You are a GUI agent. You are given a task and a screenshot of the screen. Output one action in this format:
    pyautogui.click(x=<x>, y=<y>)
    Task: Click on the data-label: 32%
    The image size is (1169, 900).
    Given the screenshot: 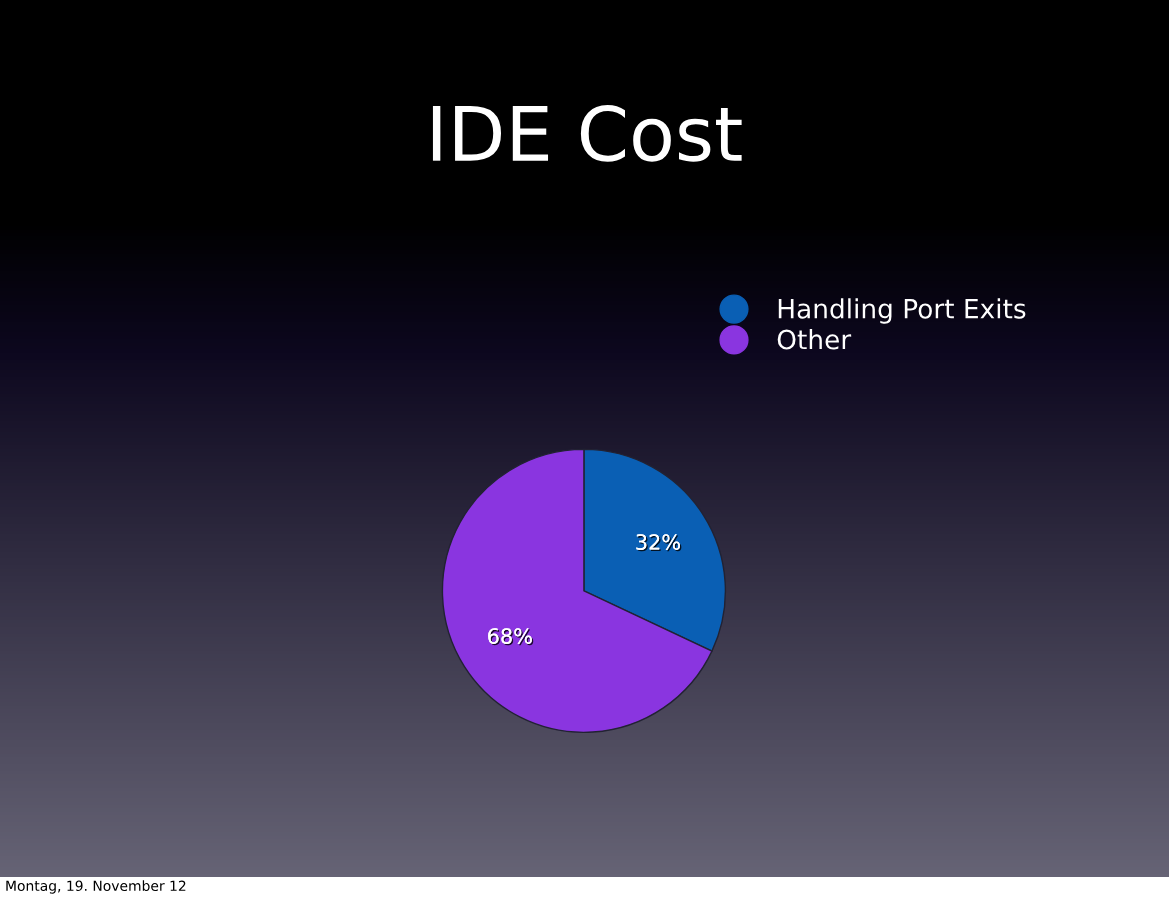 What is the action you would take?
    pyautogui.click(x=659, y=543)
    